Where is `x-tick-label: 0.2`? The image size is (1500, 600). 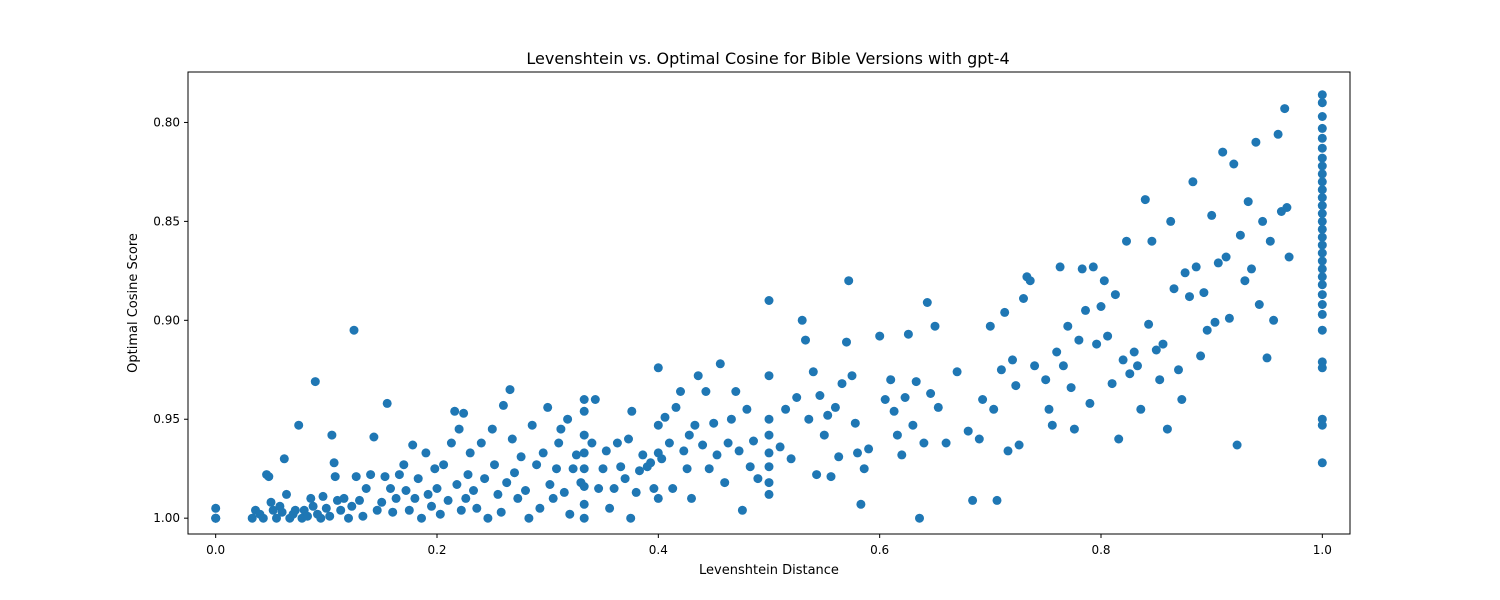 x-tick-label: 0.2 is located at coordinates (436, 550).